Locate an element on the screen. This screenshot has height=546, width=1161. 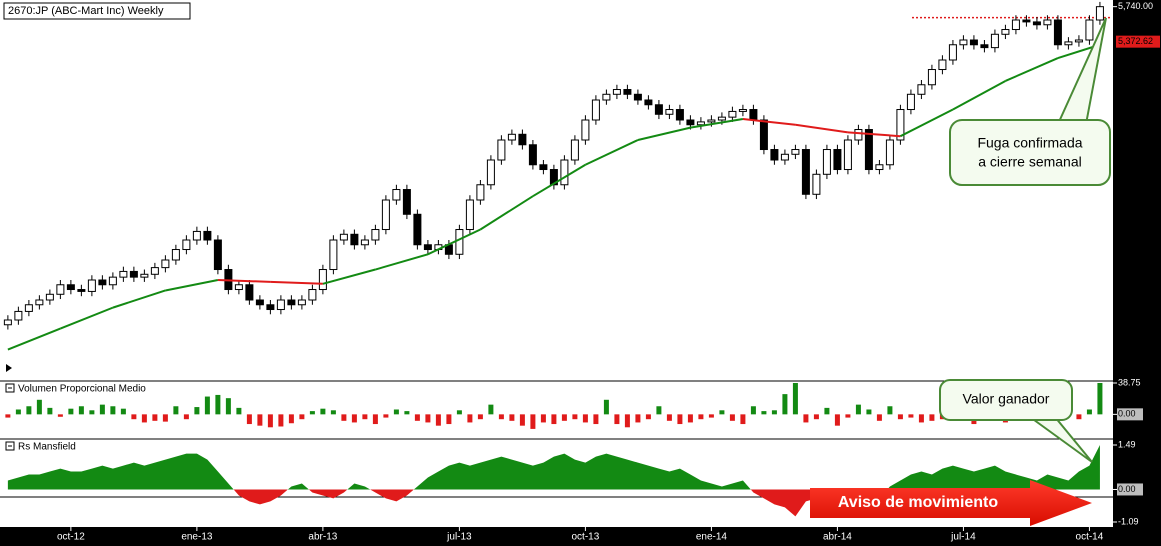
x-tick-label: jul-13 is located at coordinates (459, 537).